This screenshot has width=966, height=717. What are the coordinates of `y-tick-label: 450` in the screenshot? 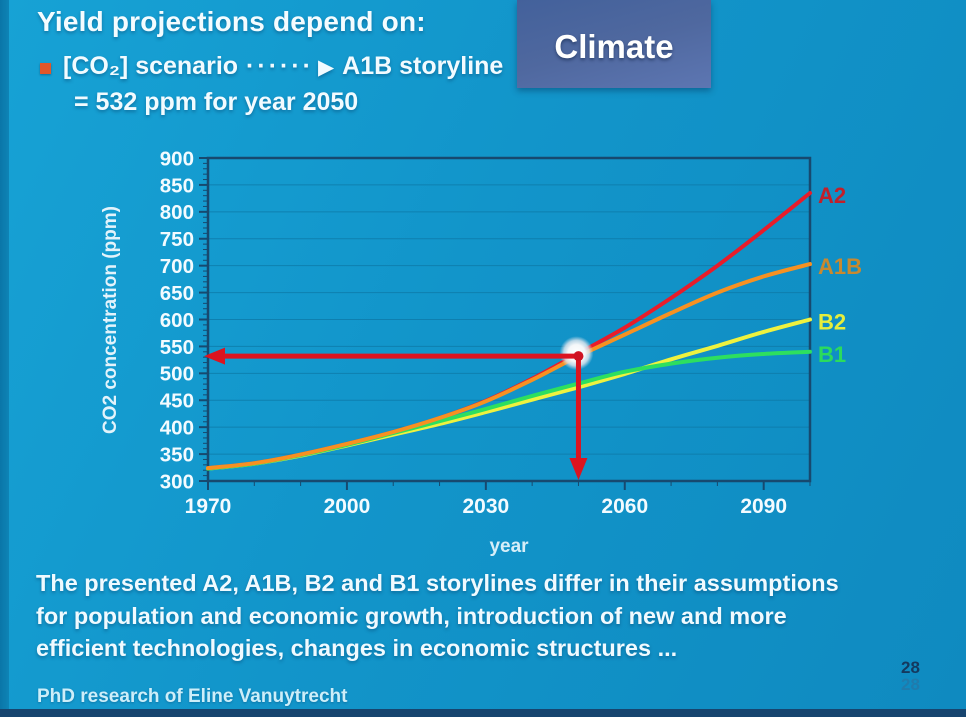 It's located at (177, 401).